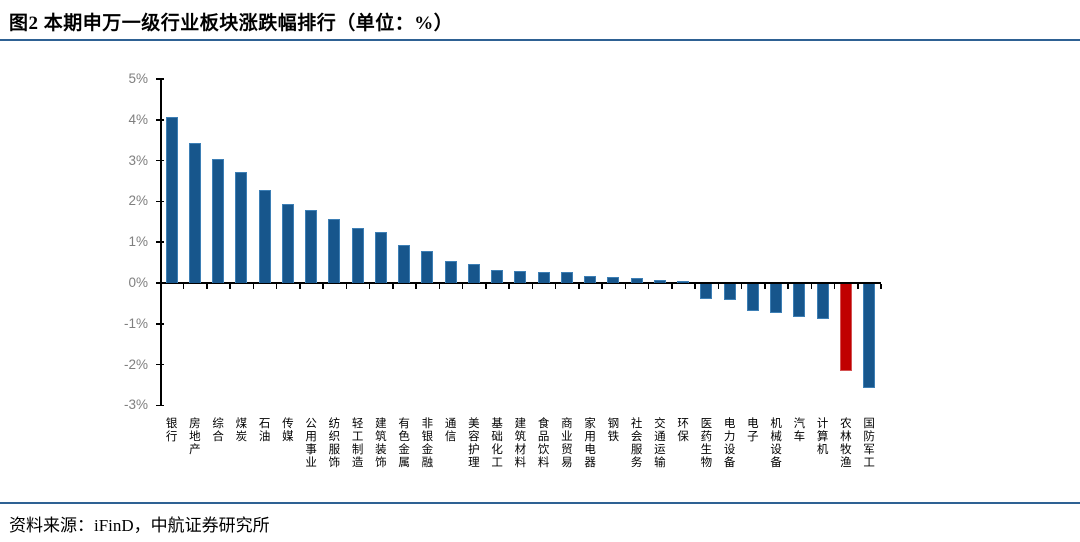 Image resolution: width=1080 pixels, height=542 pixels. What do you see at coordinates (520, 443) in the screenshot?
I see `x-axis-category-label: 建筑材料` at bounding box center [520, 443].